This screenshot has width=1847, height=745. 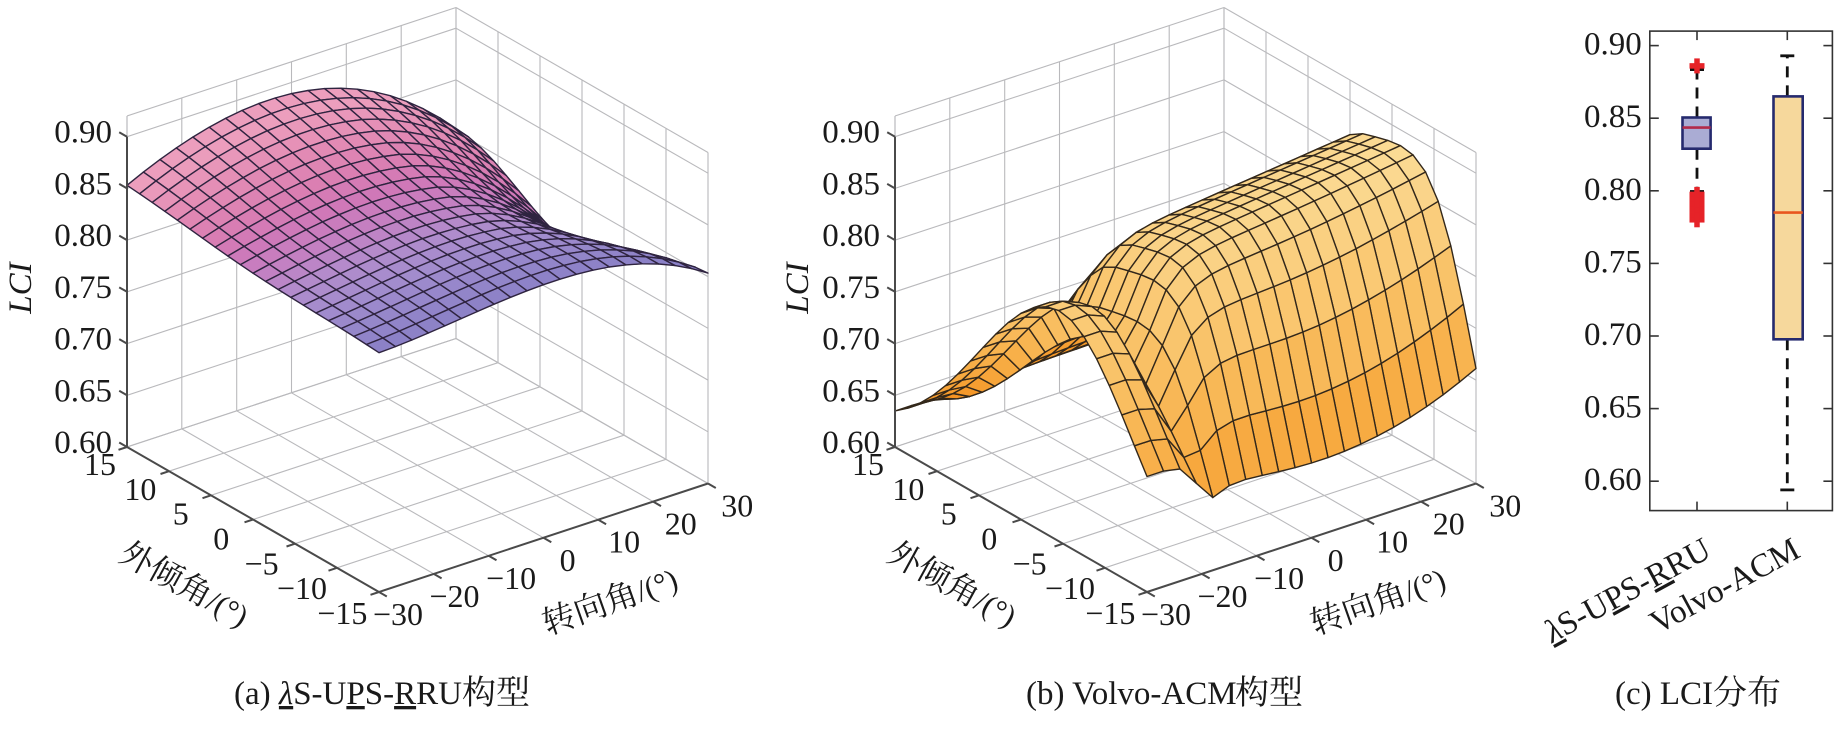 What do you see at coordinates (1664, 694) in the screenshot?
I see `svg-text: (c) LCI` at bounding box center [1664, 694].